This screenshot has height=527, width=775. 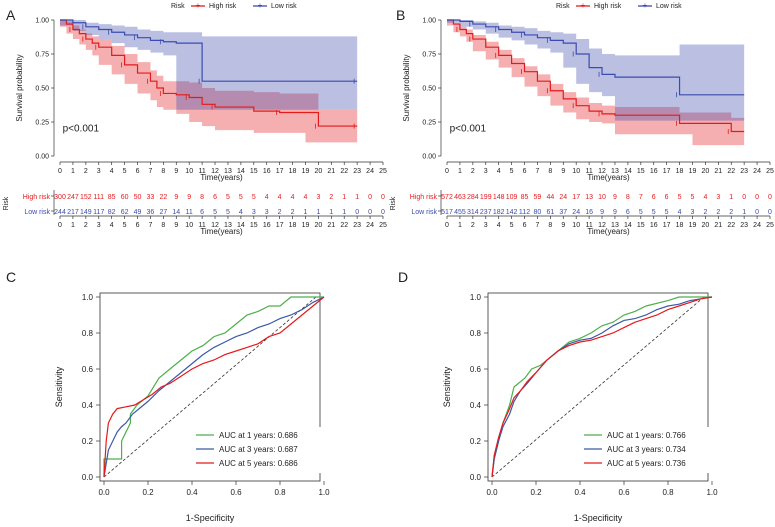 I want to click on y-tick-label-b-1: 0.25, so click(x=429, y=123).